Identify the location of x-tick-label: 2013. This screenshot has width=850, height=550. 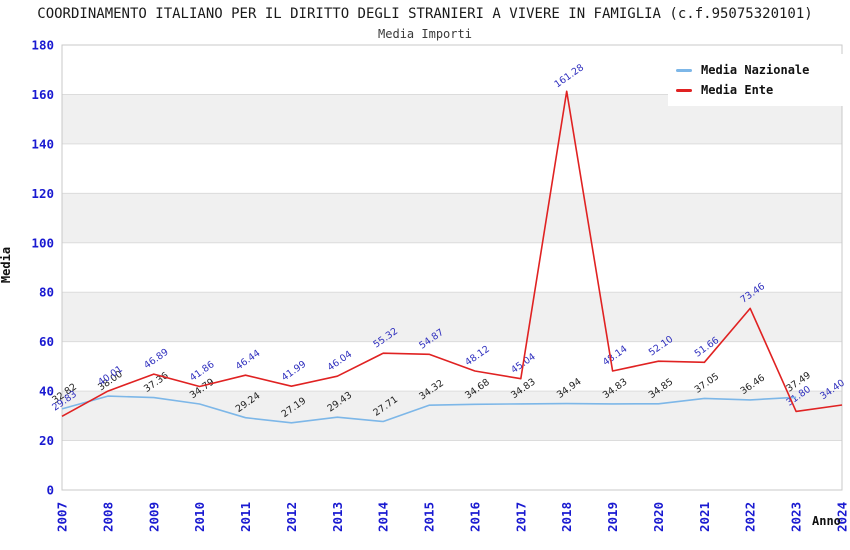
(337, 517).